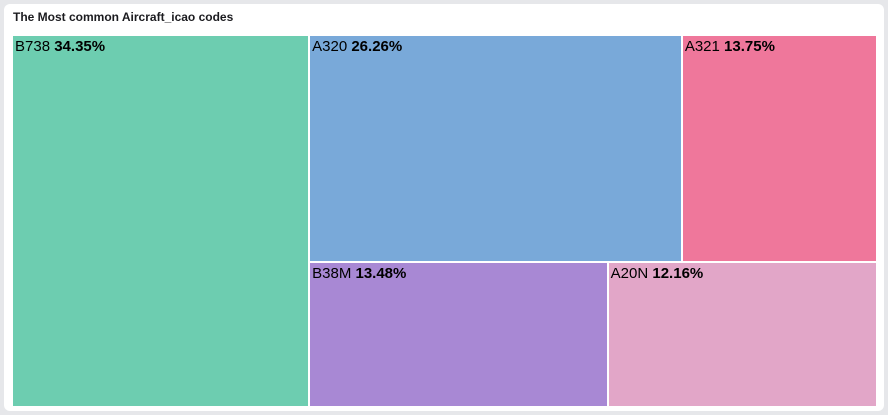 The image size is (888, 415). I want to click on treemap-tile-b38m: B38M 13.48%, so click(458, 334).